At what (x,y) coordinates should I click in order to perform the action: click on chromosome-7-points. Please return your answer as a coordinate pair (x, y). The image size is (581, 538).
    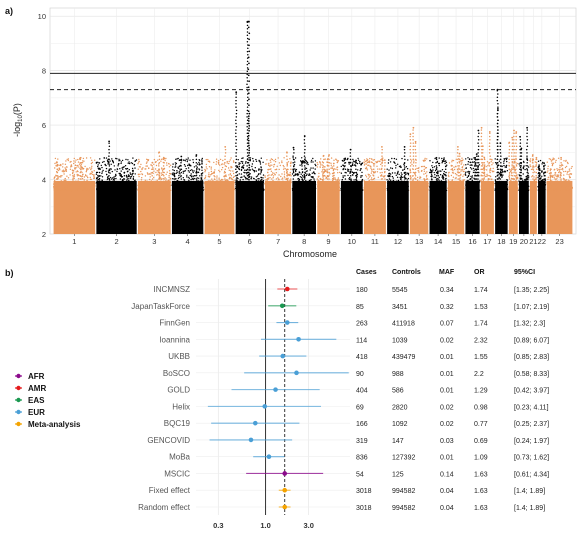
    Looking at the image, I should click on (278, 192).